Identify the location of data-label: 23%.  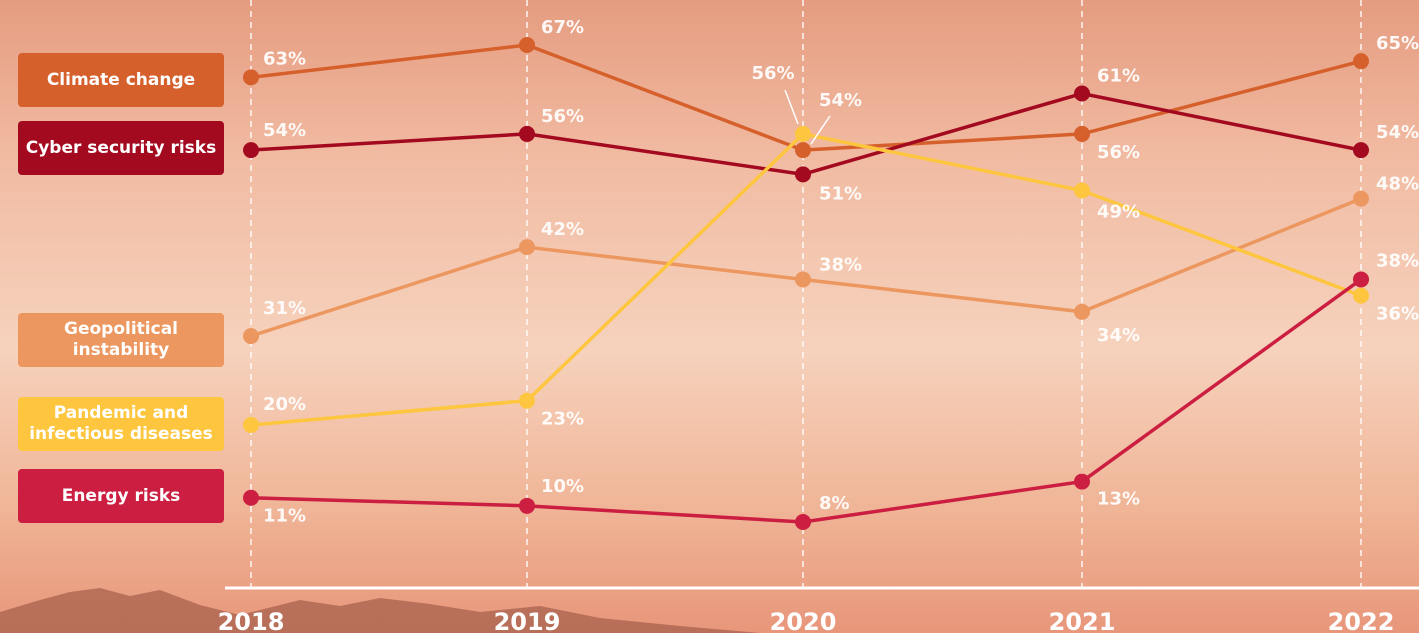
(562, 419).